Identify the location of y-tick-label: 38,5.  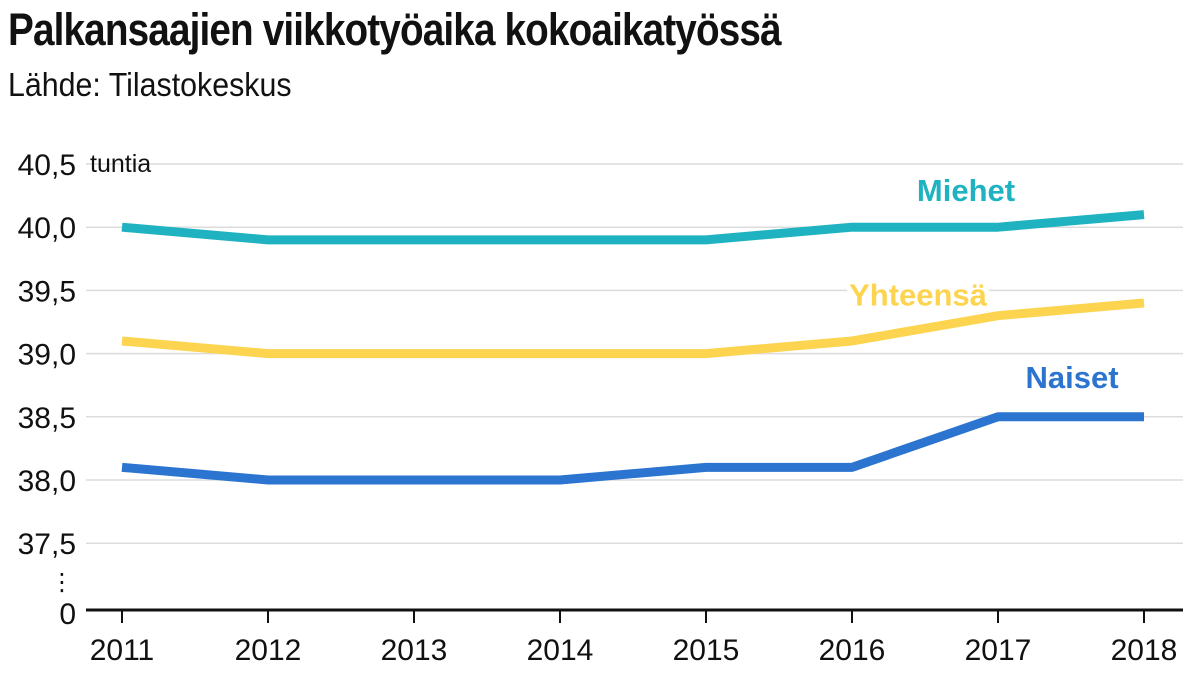
(47, 418).